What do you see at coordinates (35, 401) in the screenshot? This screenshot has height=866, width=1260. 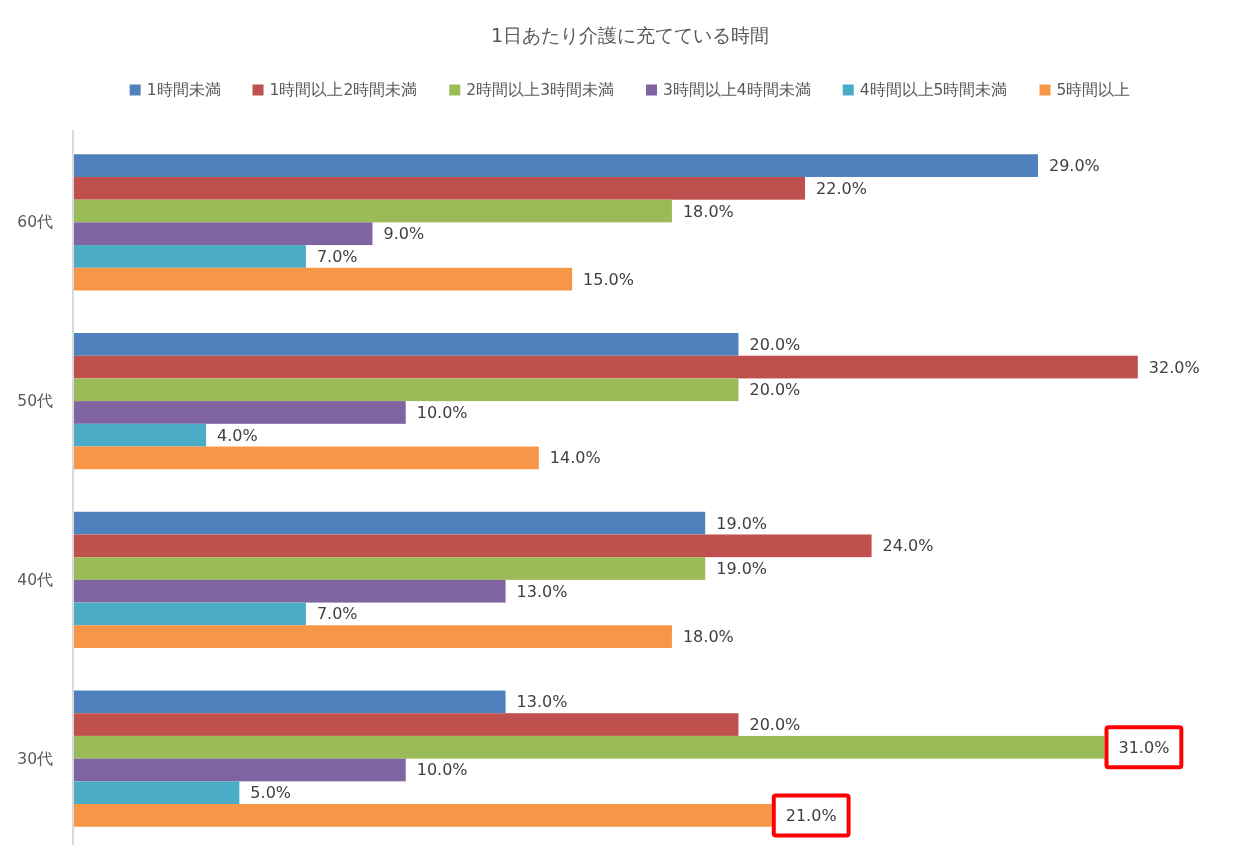 I see `category-label: 50代` at bounding box center [35, 401].